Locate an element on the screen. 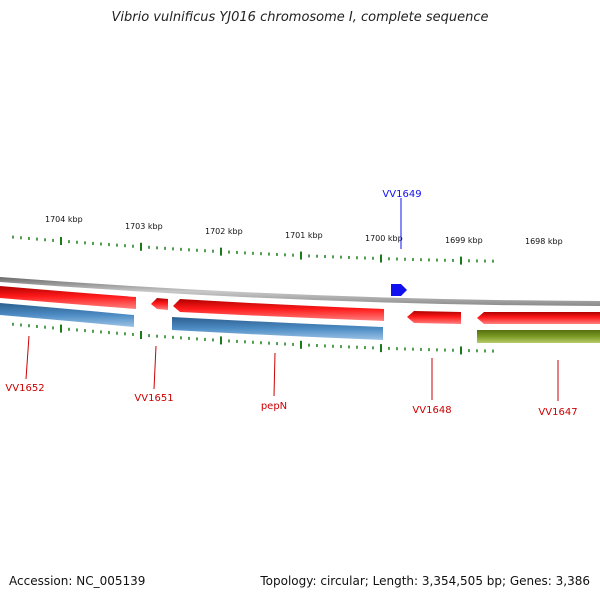 This screenshot has width=600, height=600. olive-feature is located at coordinates (538, 336).